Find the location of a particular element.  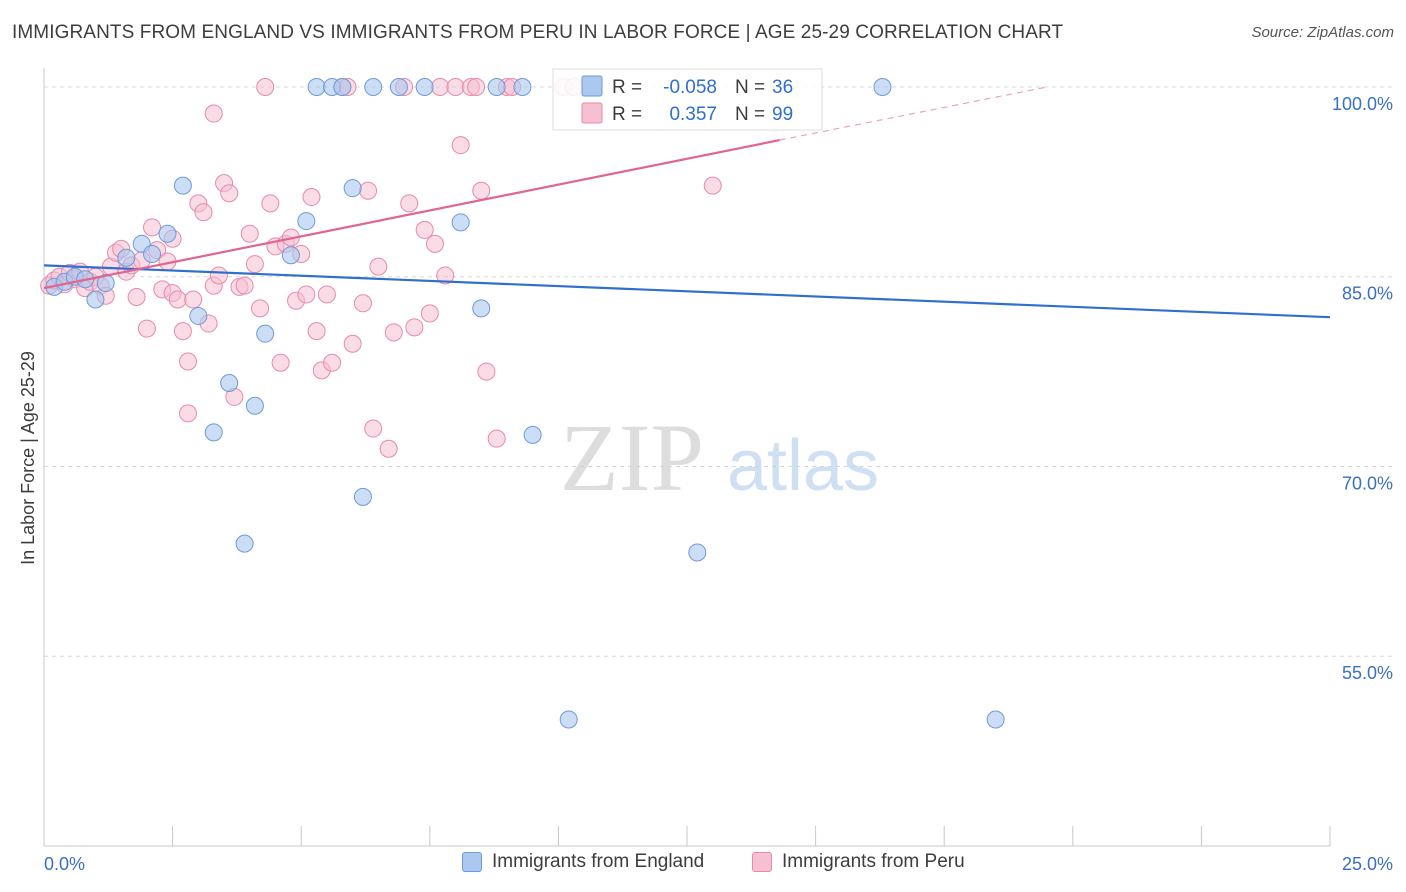

y-tick-label: 55.0% is located at coordinates (1367, 673).